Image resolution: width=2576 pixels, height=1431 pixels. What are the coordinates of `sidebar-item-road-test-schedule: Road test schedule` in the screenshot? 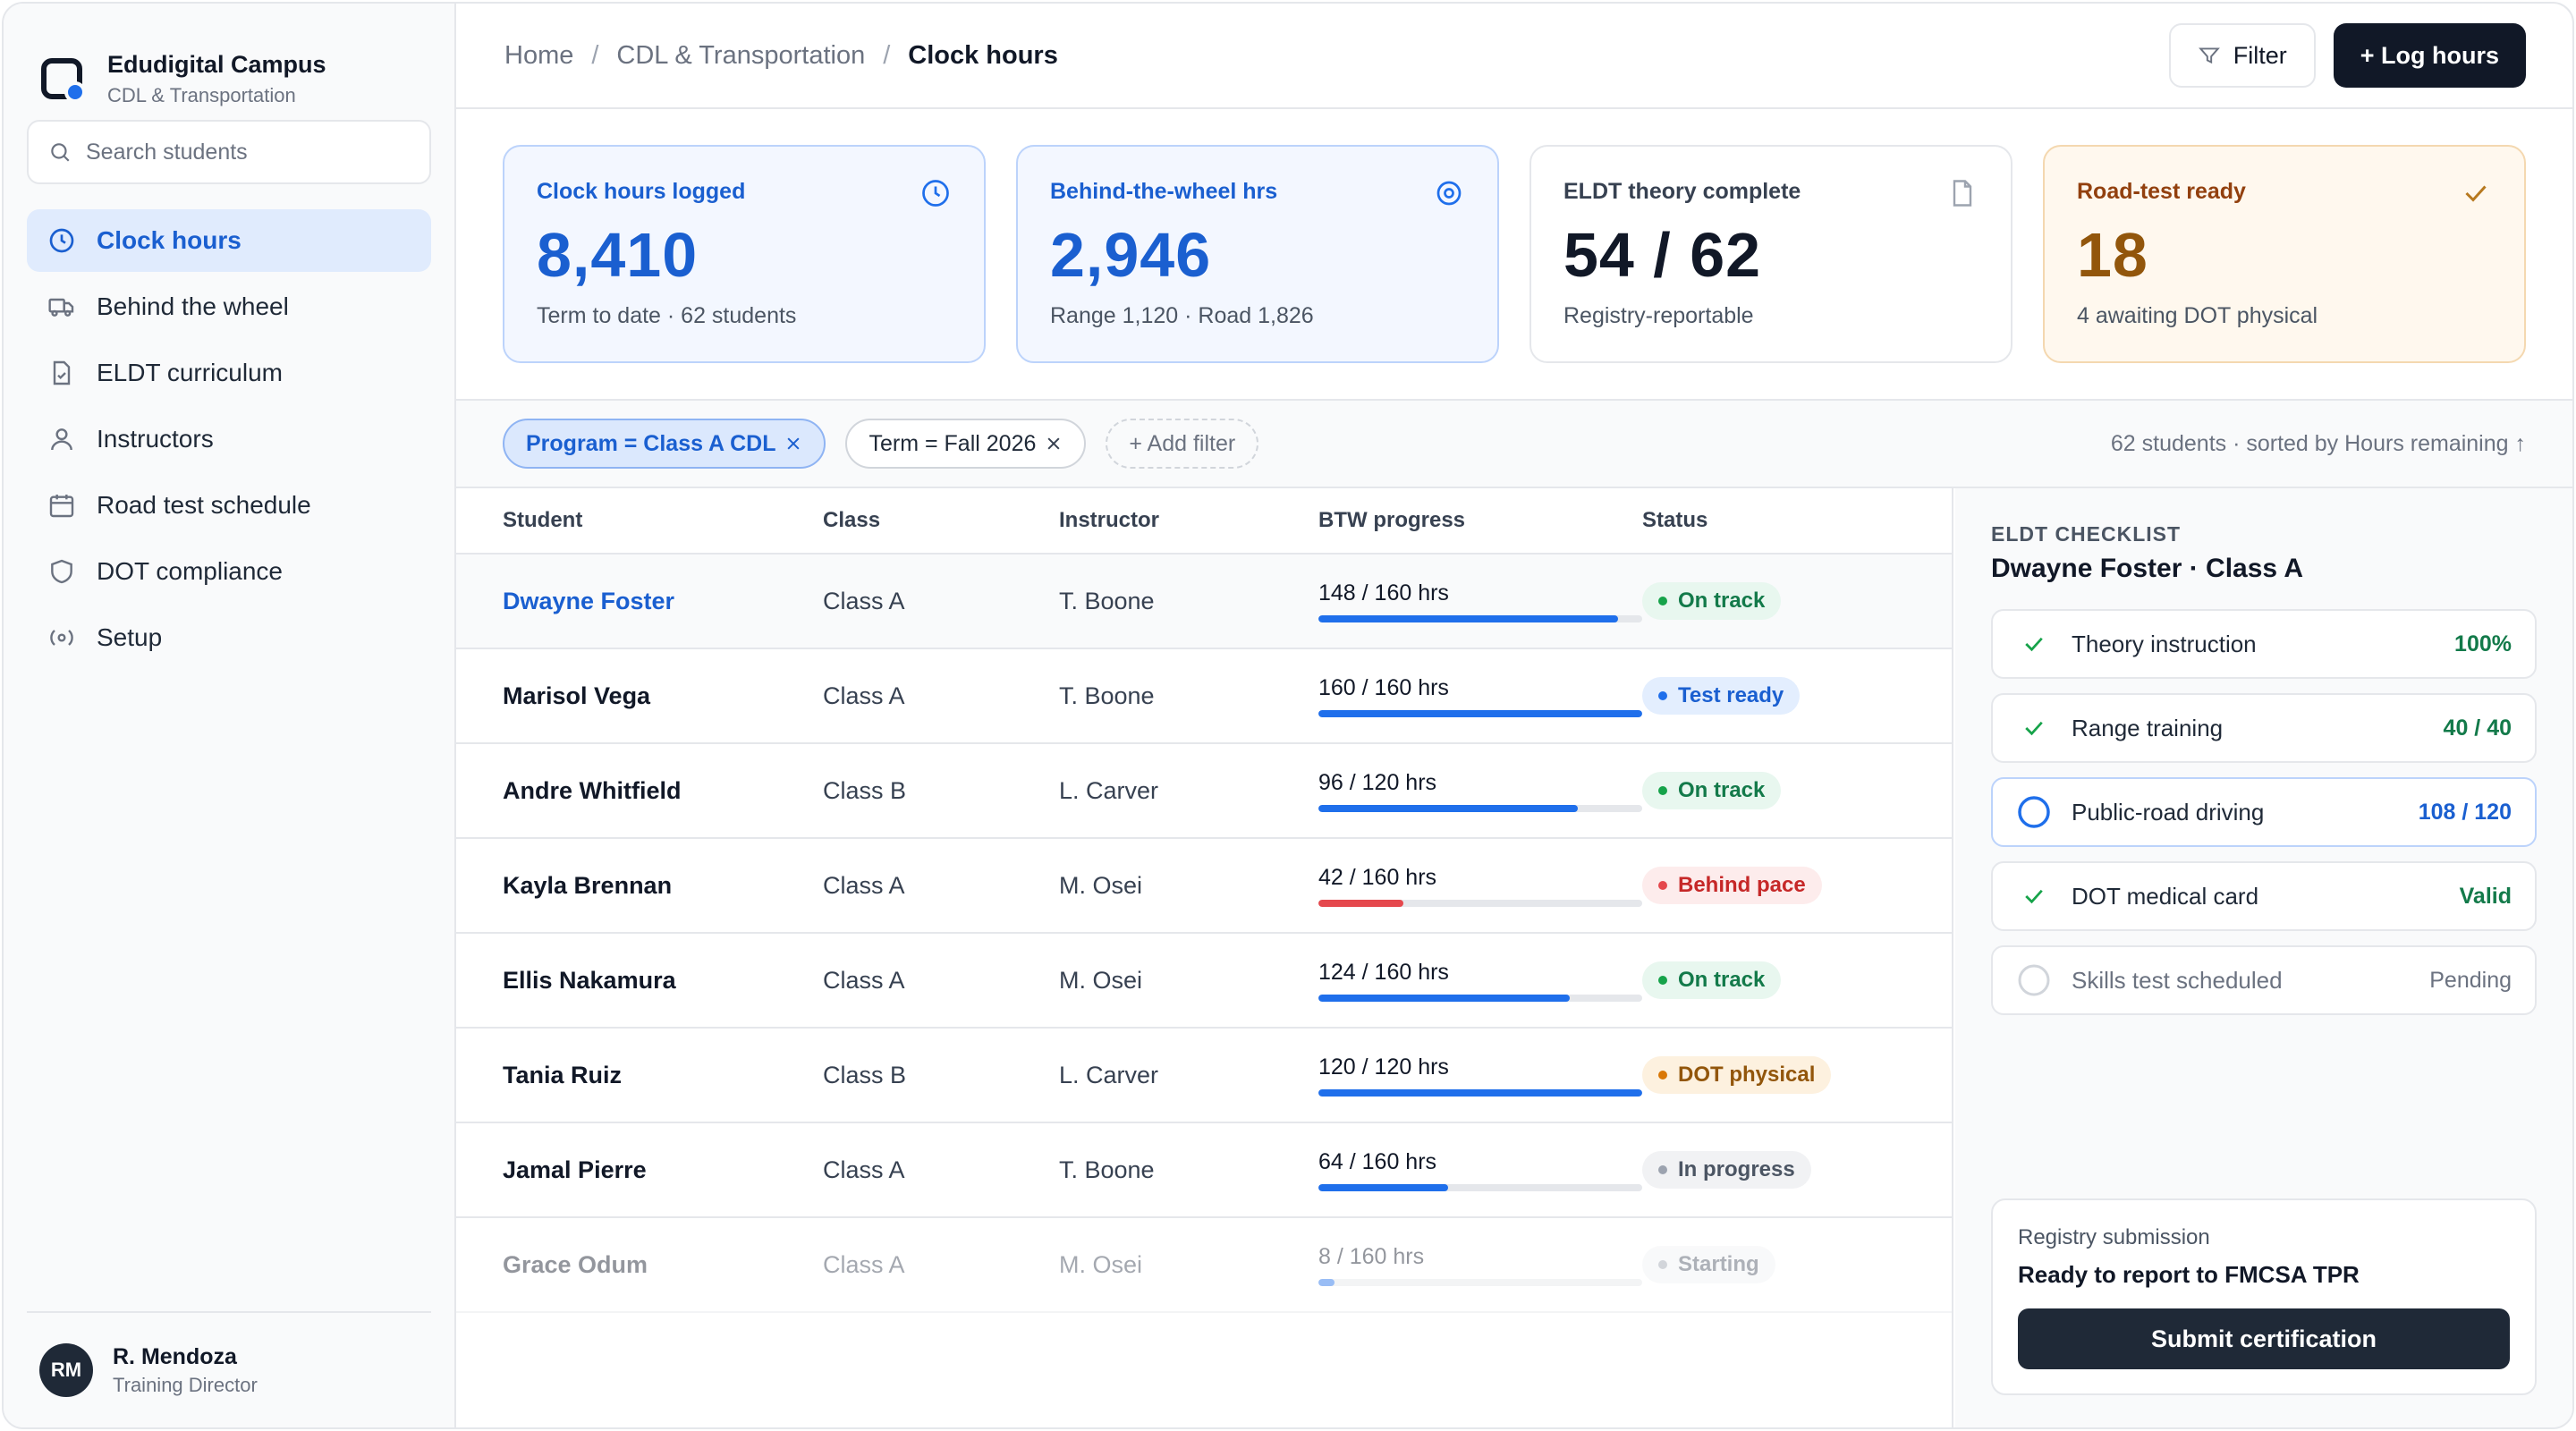 It's located at (229, 506).